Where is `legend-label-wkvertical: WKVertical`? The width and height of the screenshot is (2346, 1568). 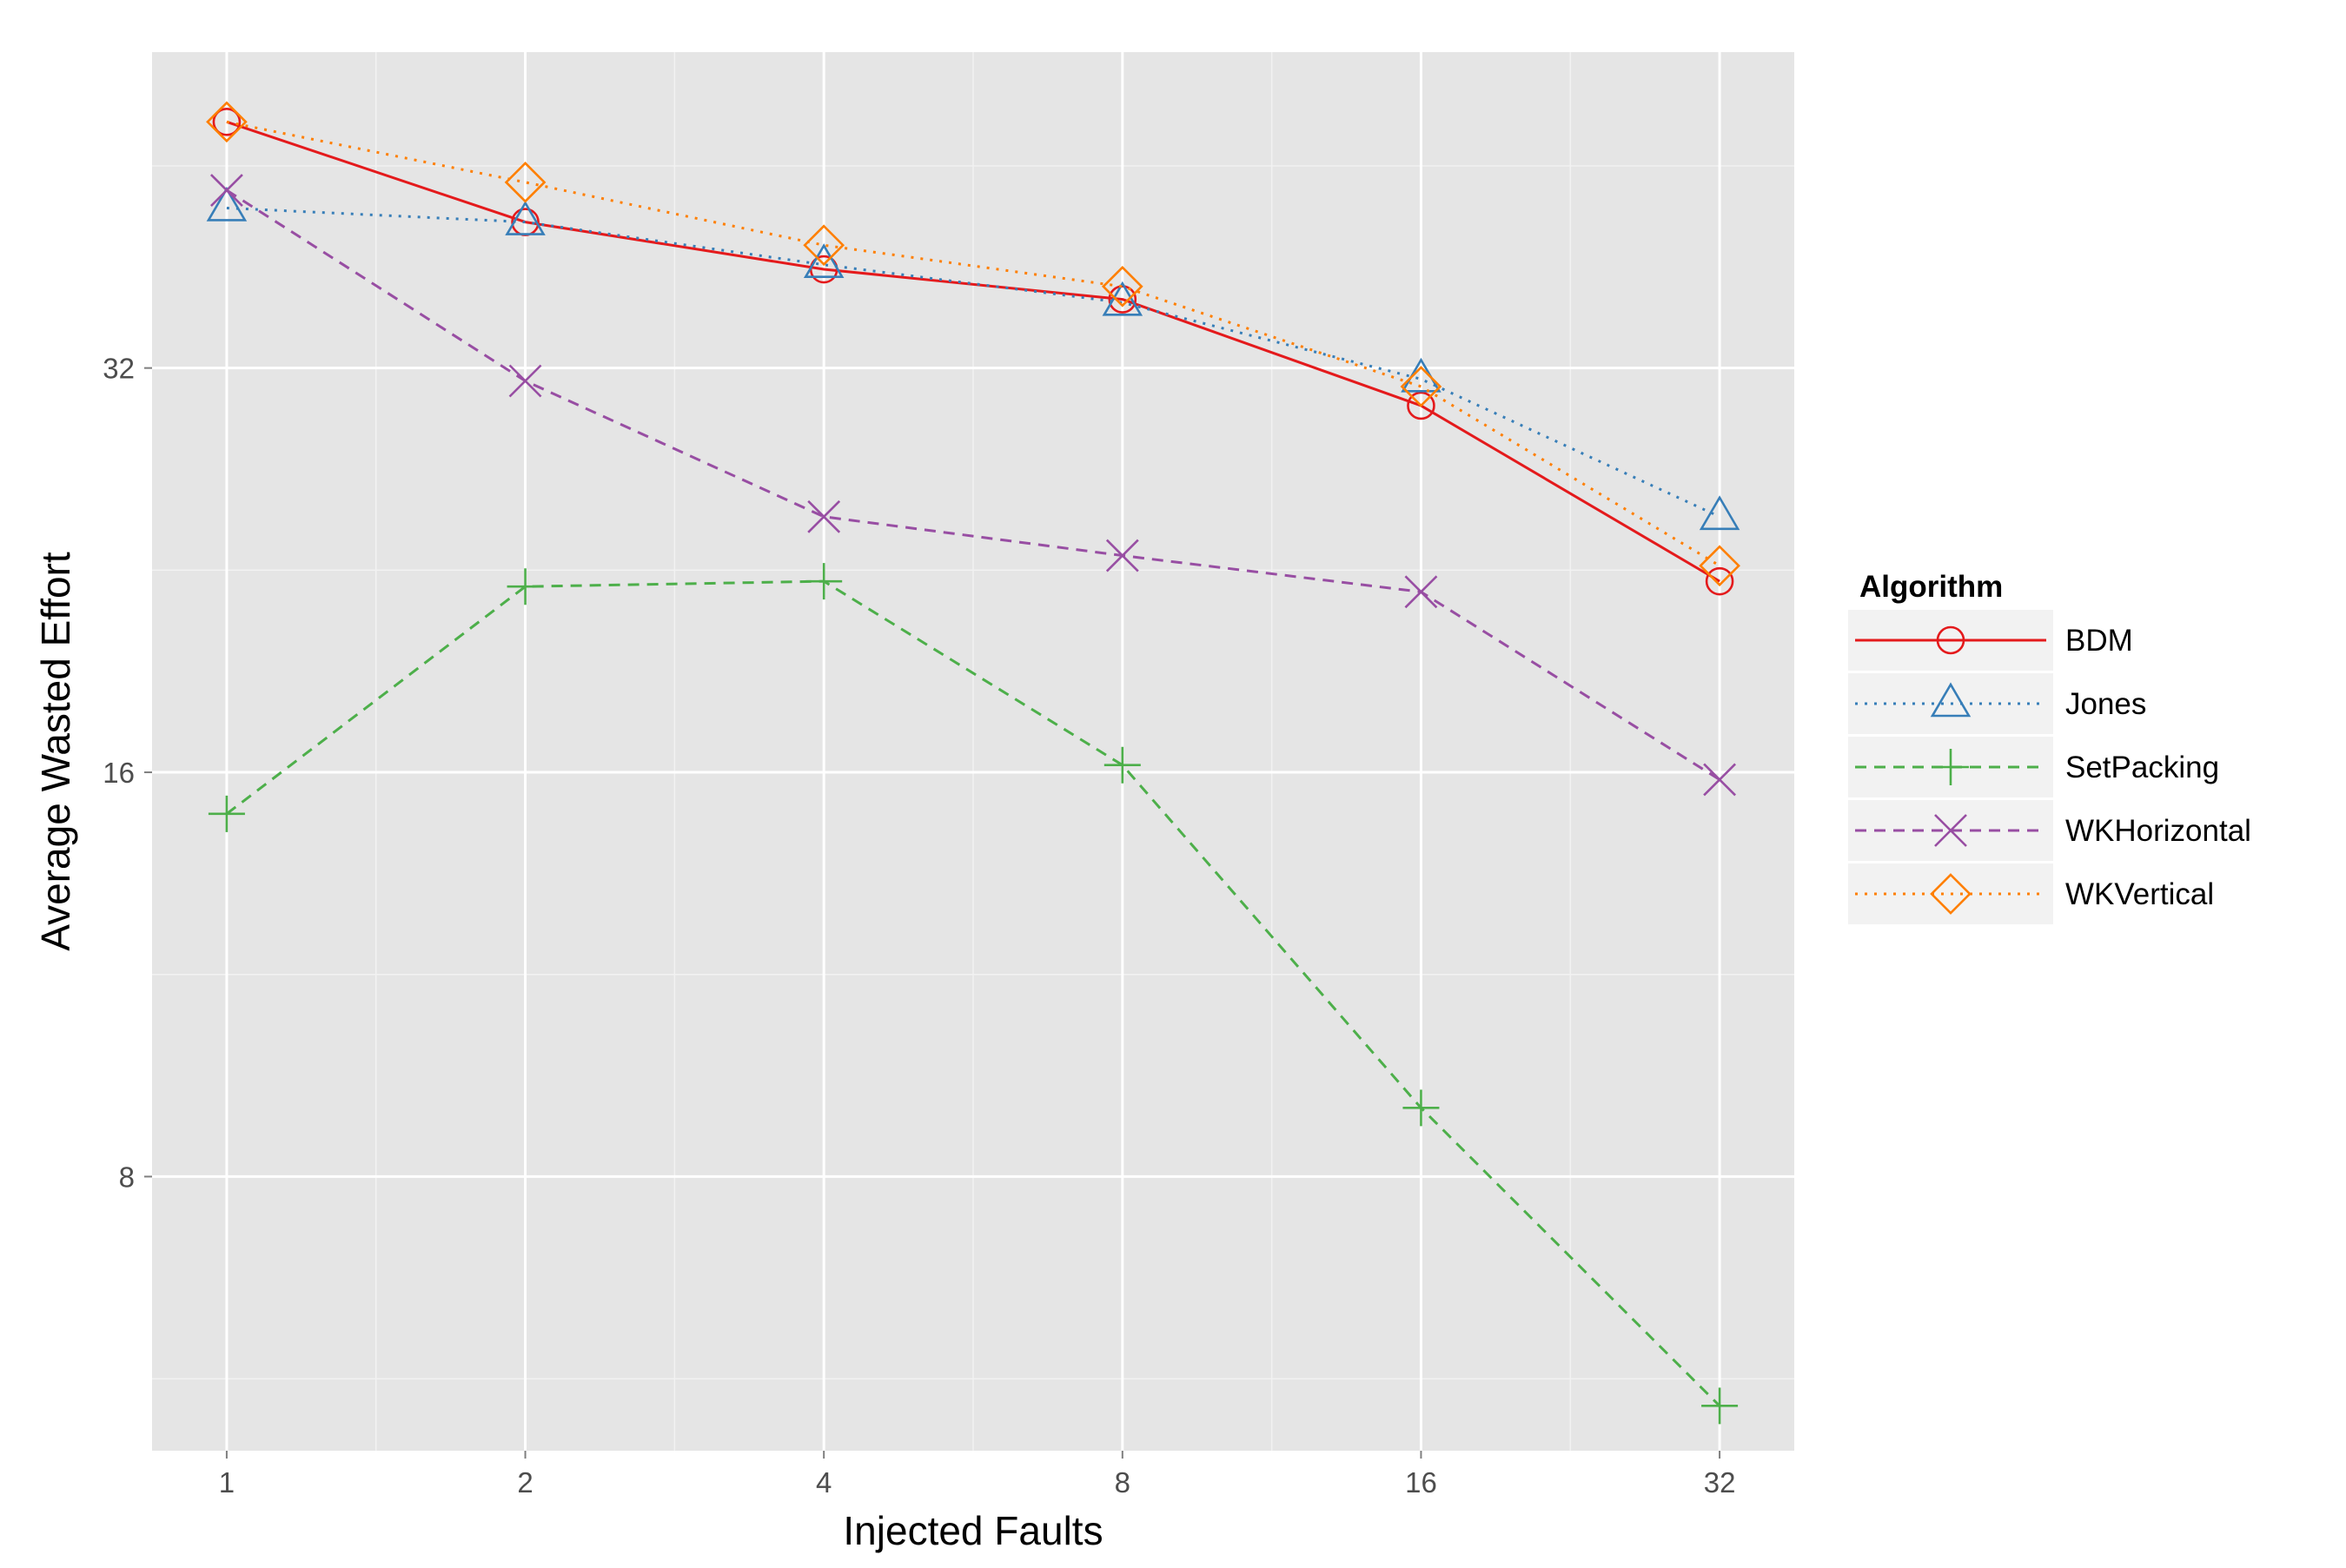
legend-label-wkvertical: WKVertical is located at coordinates (2140, 894).